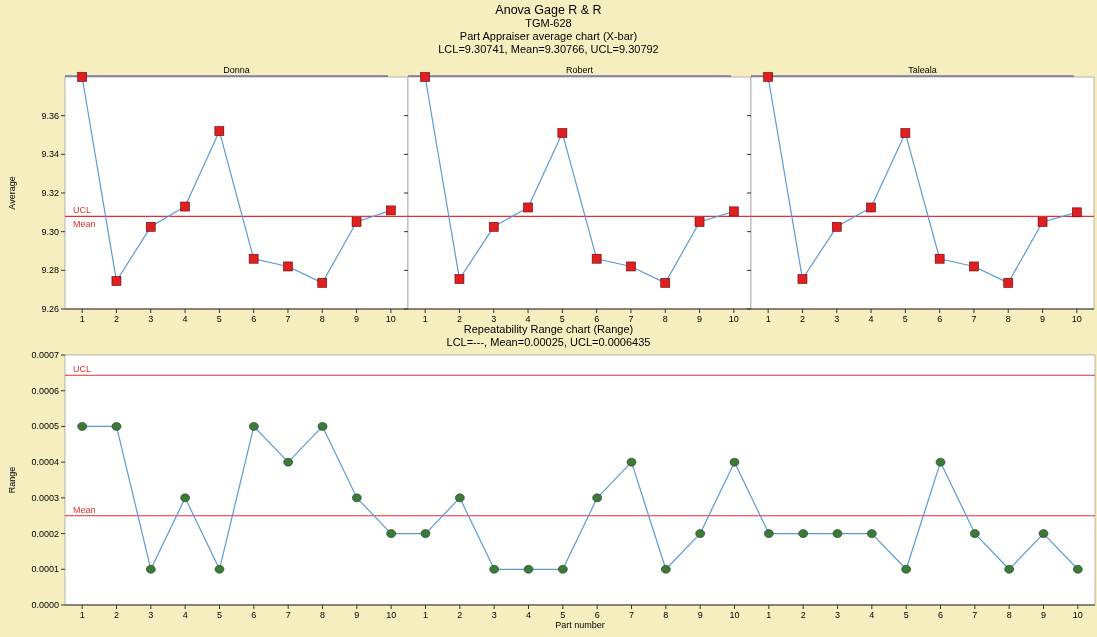  What do you see at coordinates (548, 10) in the screenshot?
I see `text: Anova Gage R & R` at bounding box center [548, 10].